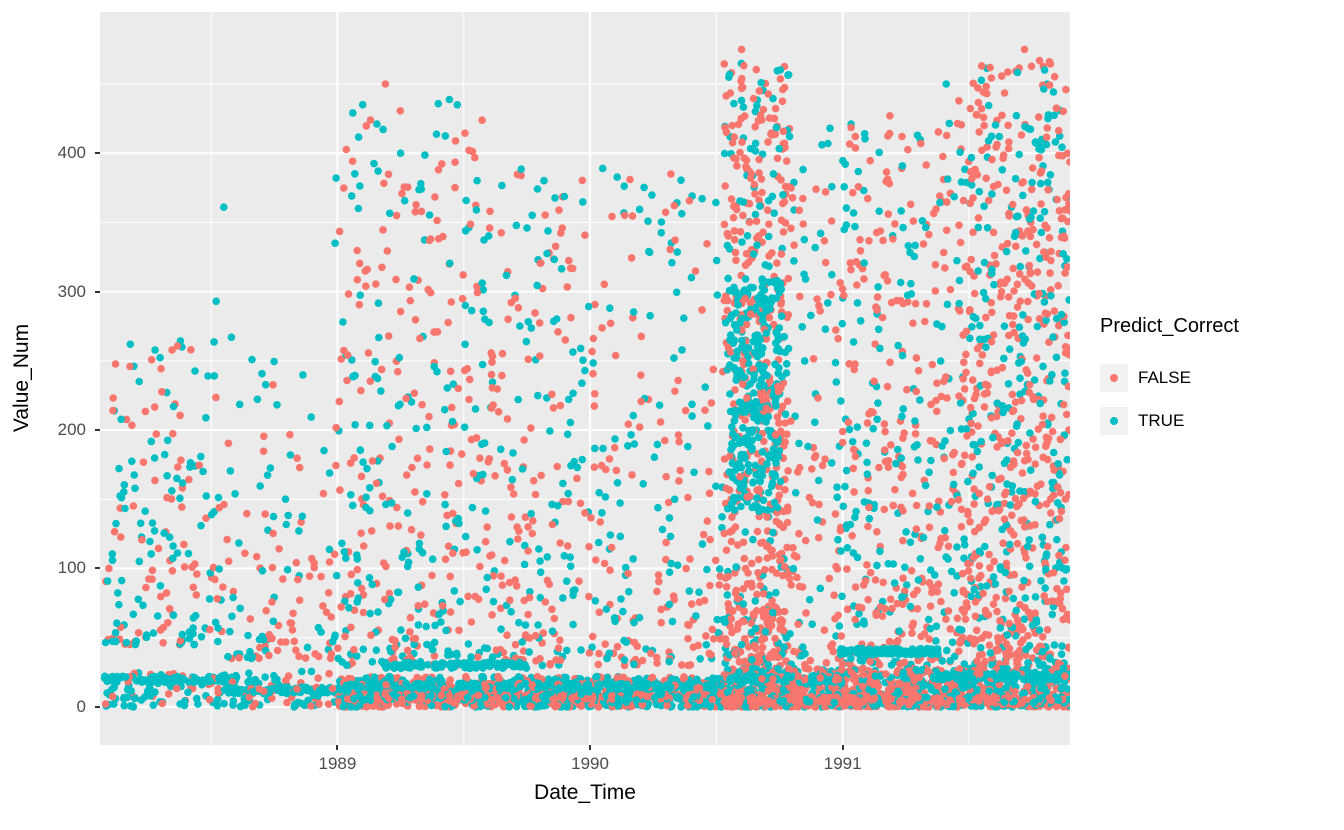  I want to click on legend-label-false: FALSE, so click(1164, 377).